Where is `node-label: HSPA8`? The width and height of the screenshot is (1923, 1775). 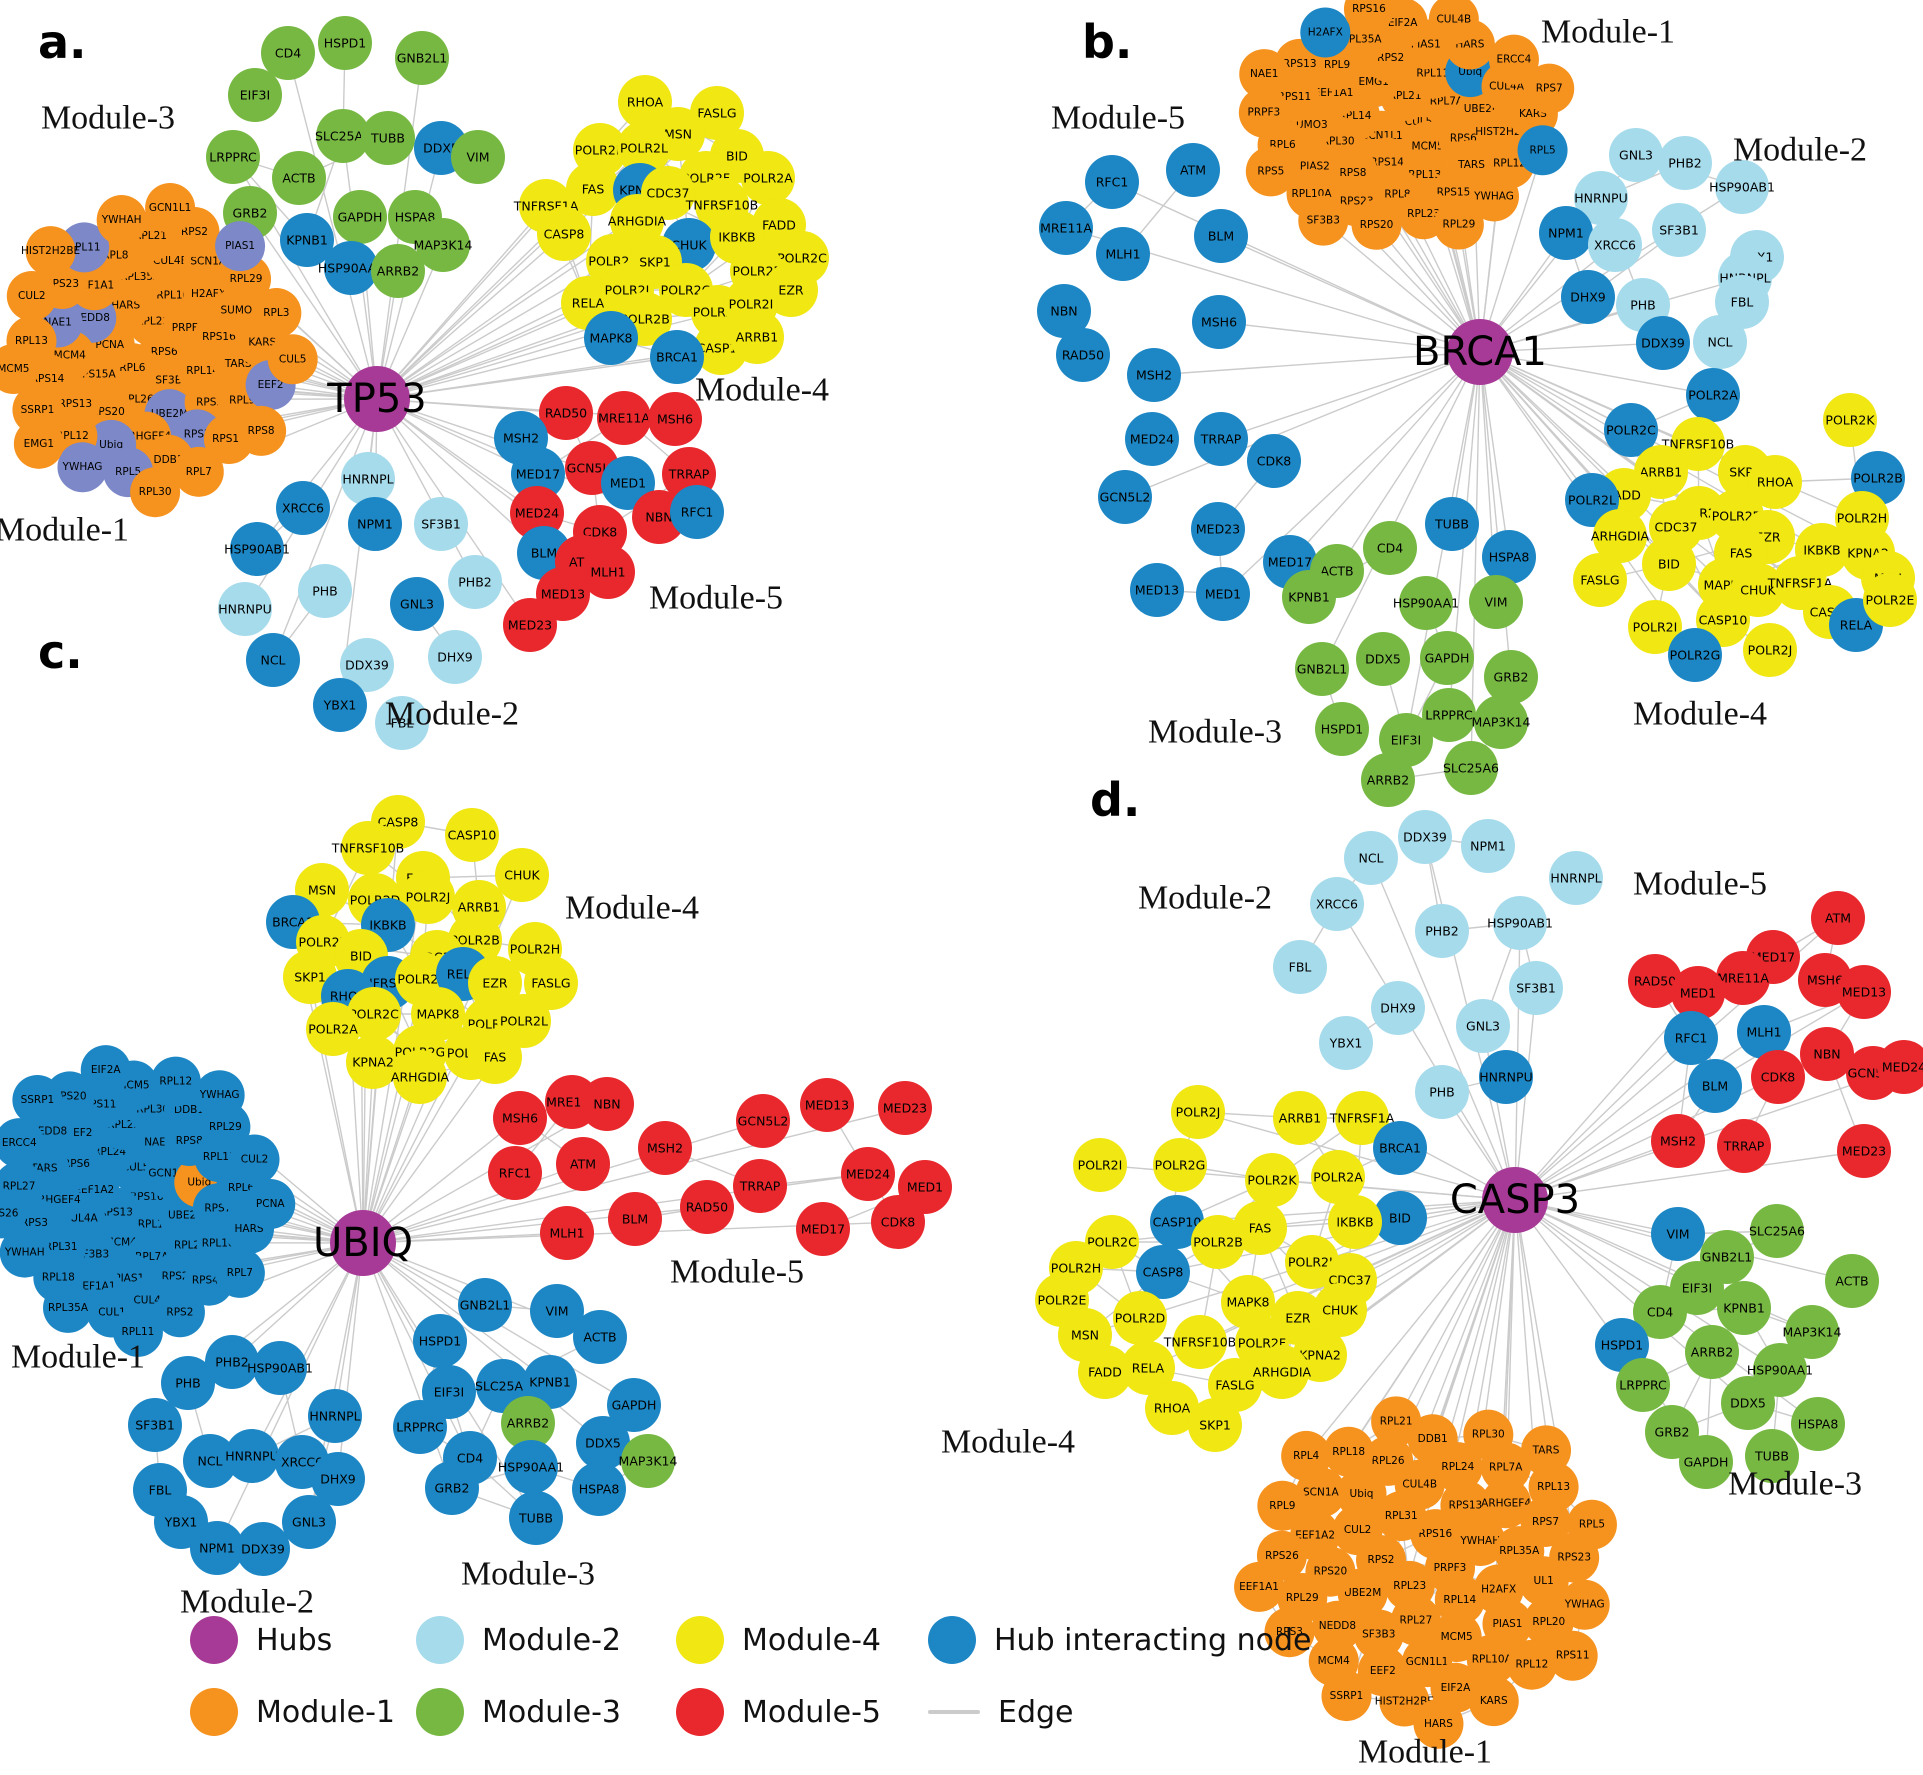
node-label: HSPA8 is located at coordinates (1509, 557).